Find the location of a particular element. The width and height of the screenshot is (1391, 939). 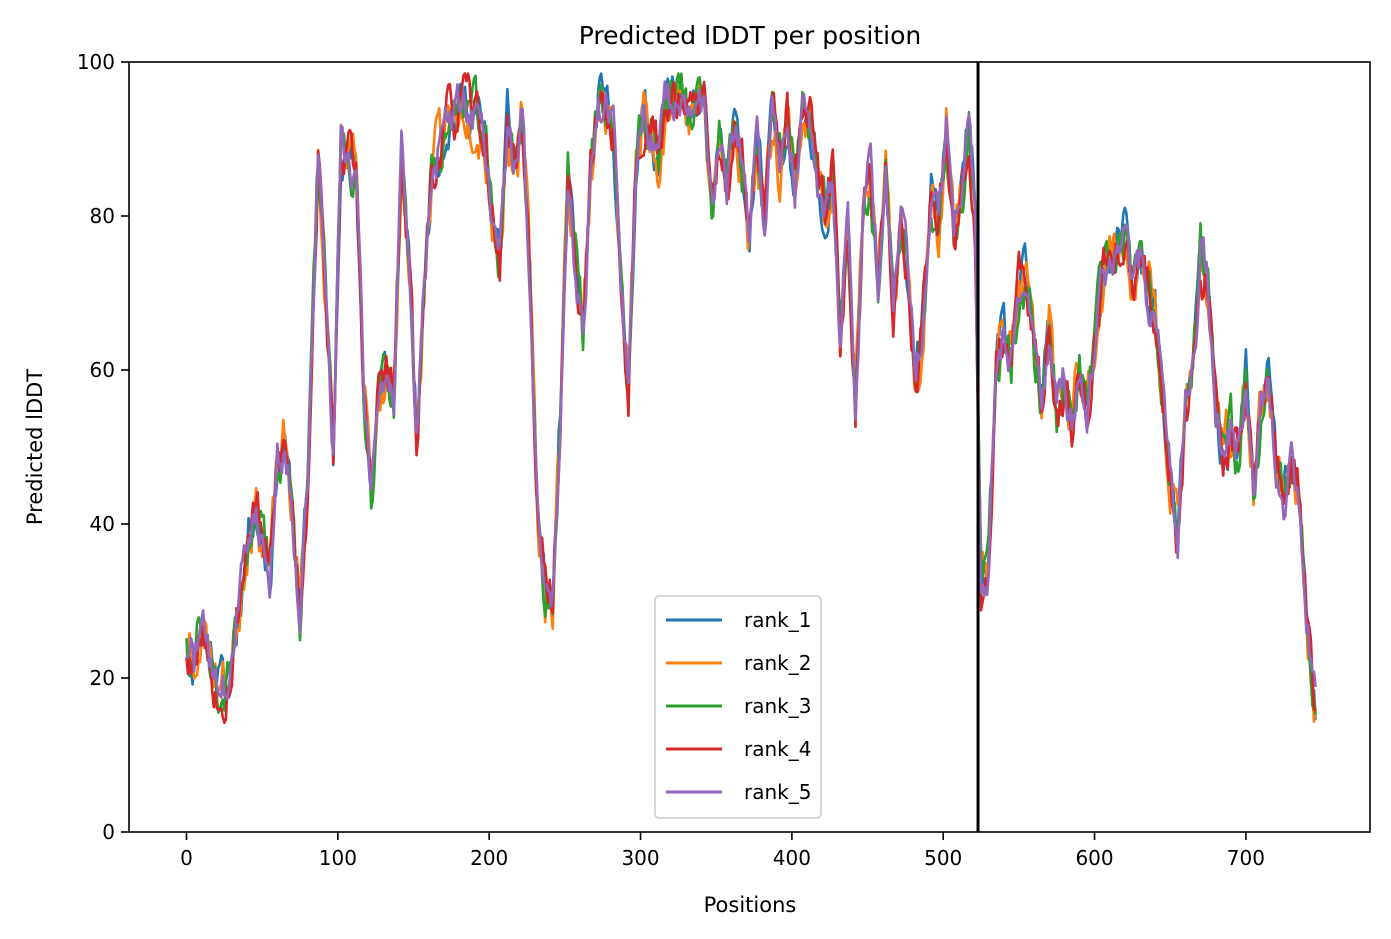

x-tick-label: 600 is located at coordinates (1094, 858).